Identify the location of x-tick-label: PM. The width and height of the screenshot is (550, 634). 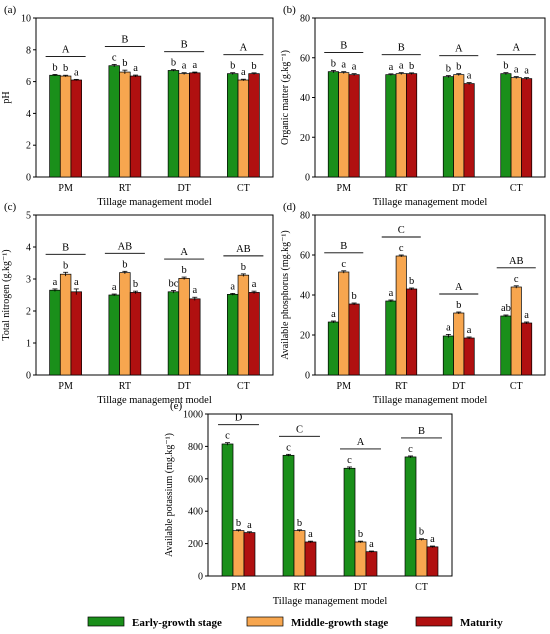
(344, 188).